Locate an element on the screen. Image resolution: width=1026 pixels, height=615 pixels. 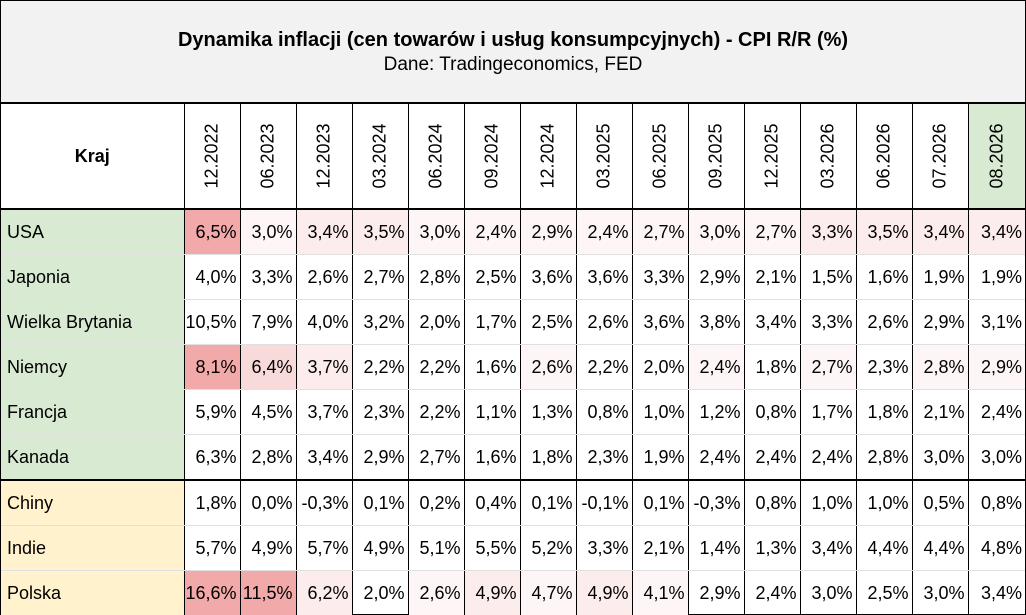
value-cell: 2,5% is located at coordinates (884, 592).